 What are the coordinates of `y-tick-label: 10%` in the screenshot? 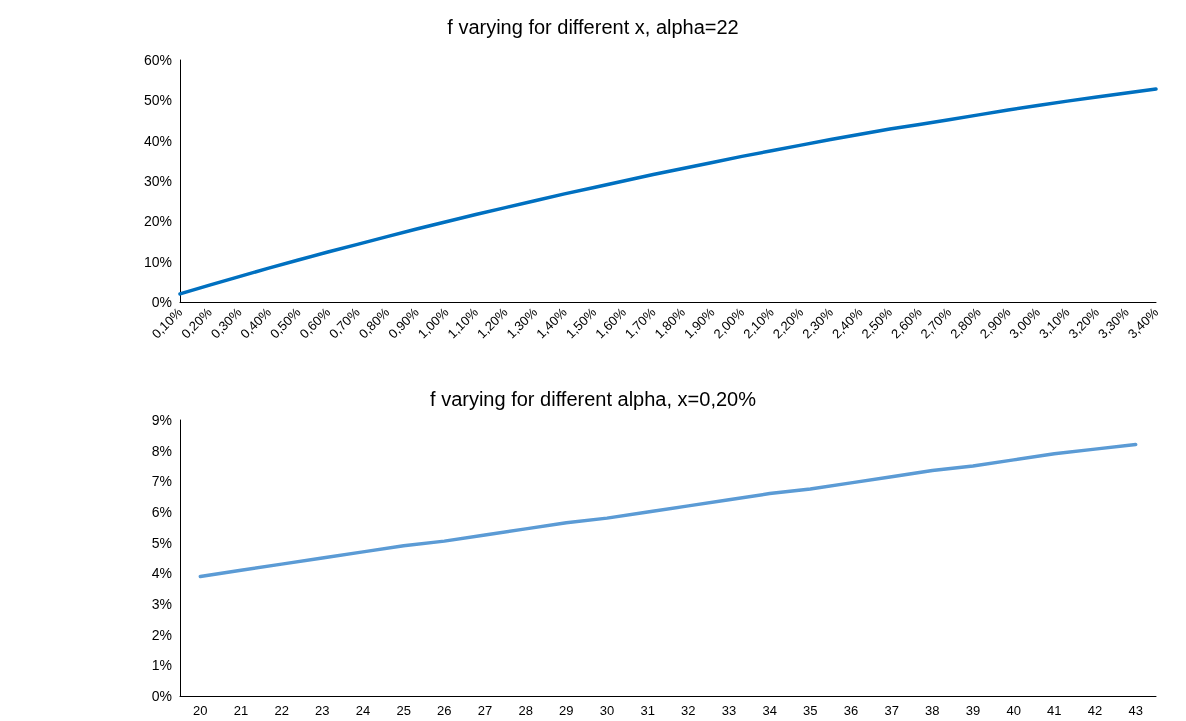 It's located at (157, 261).